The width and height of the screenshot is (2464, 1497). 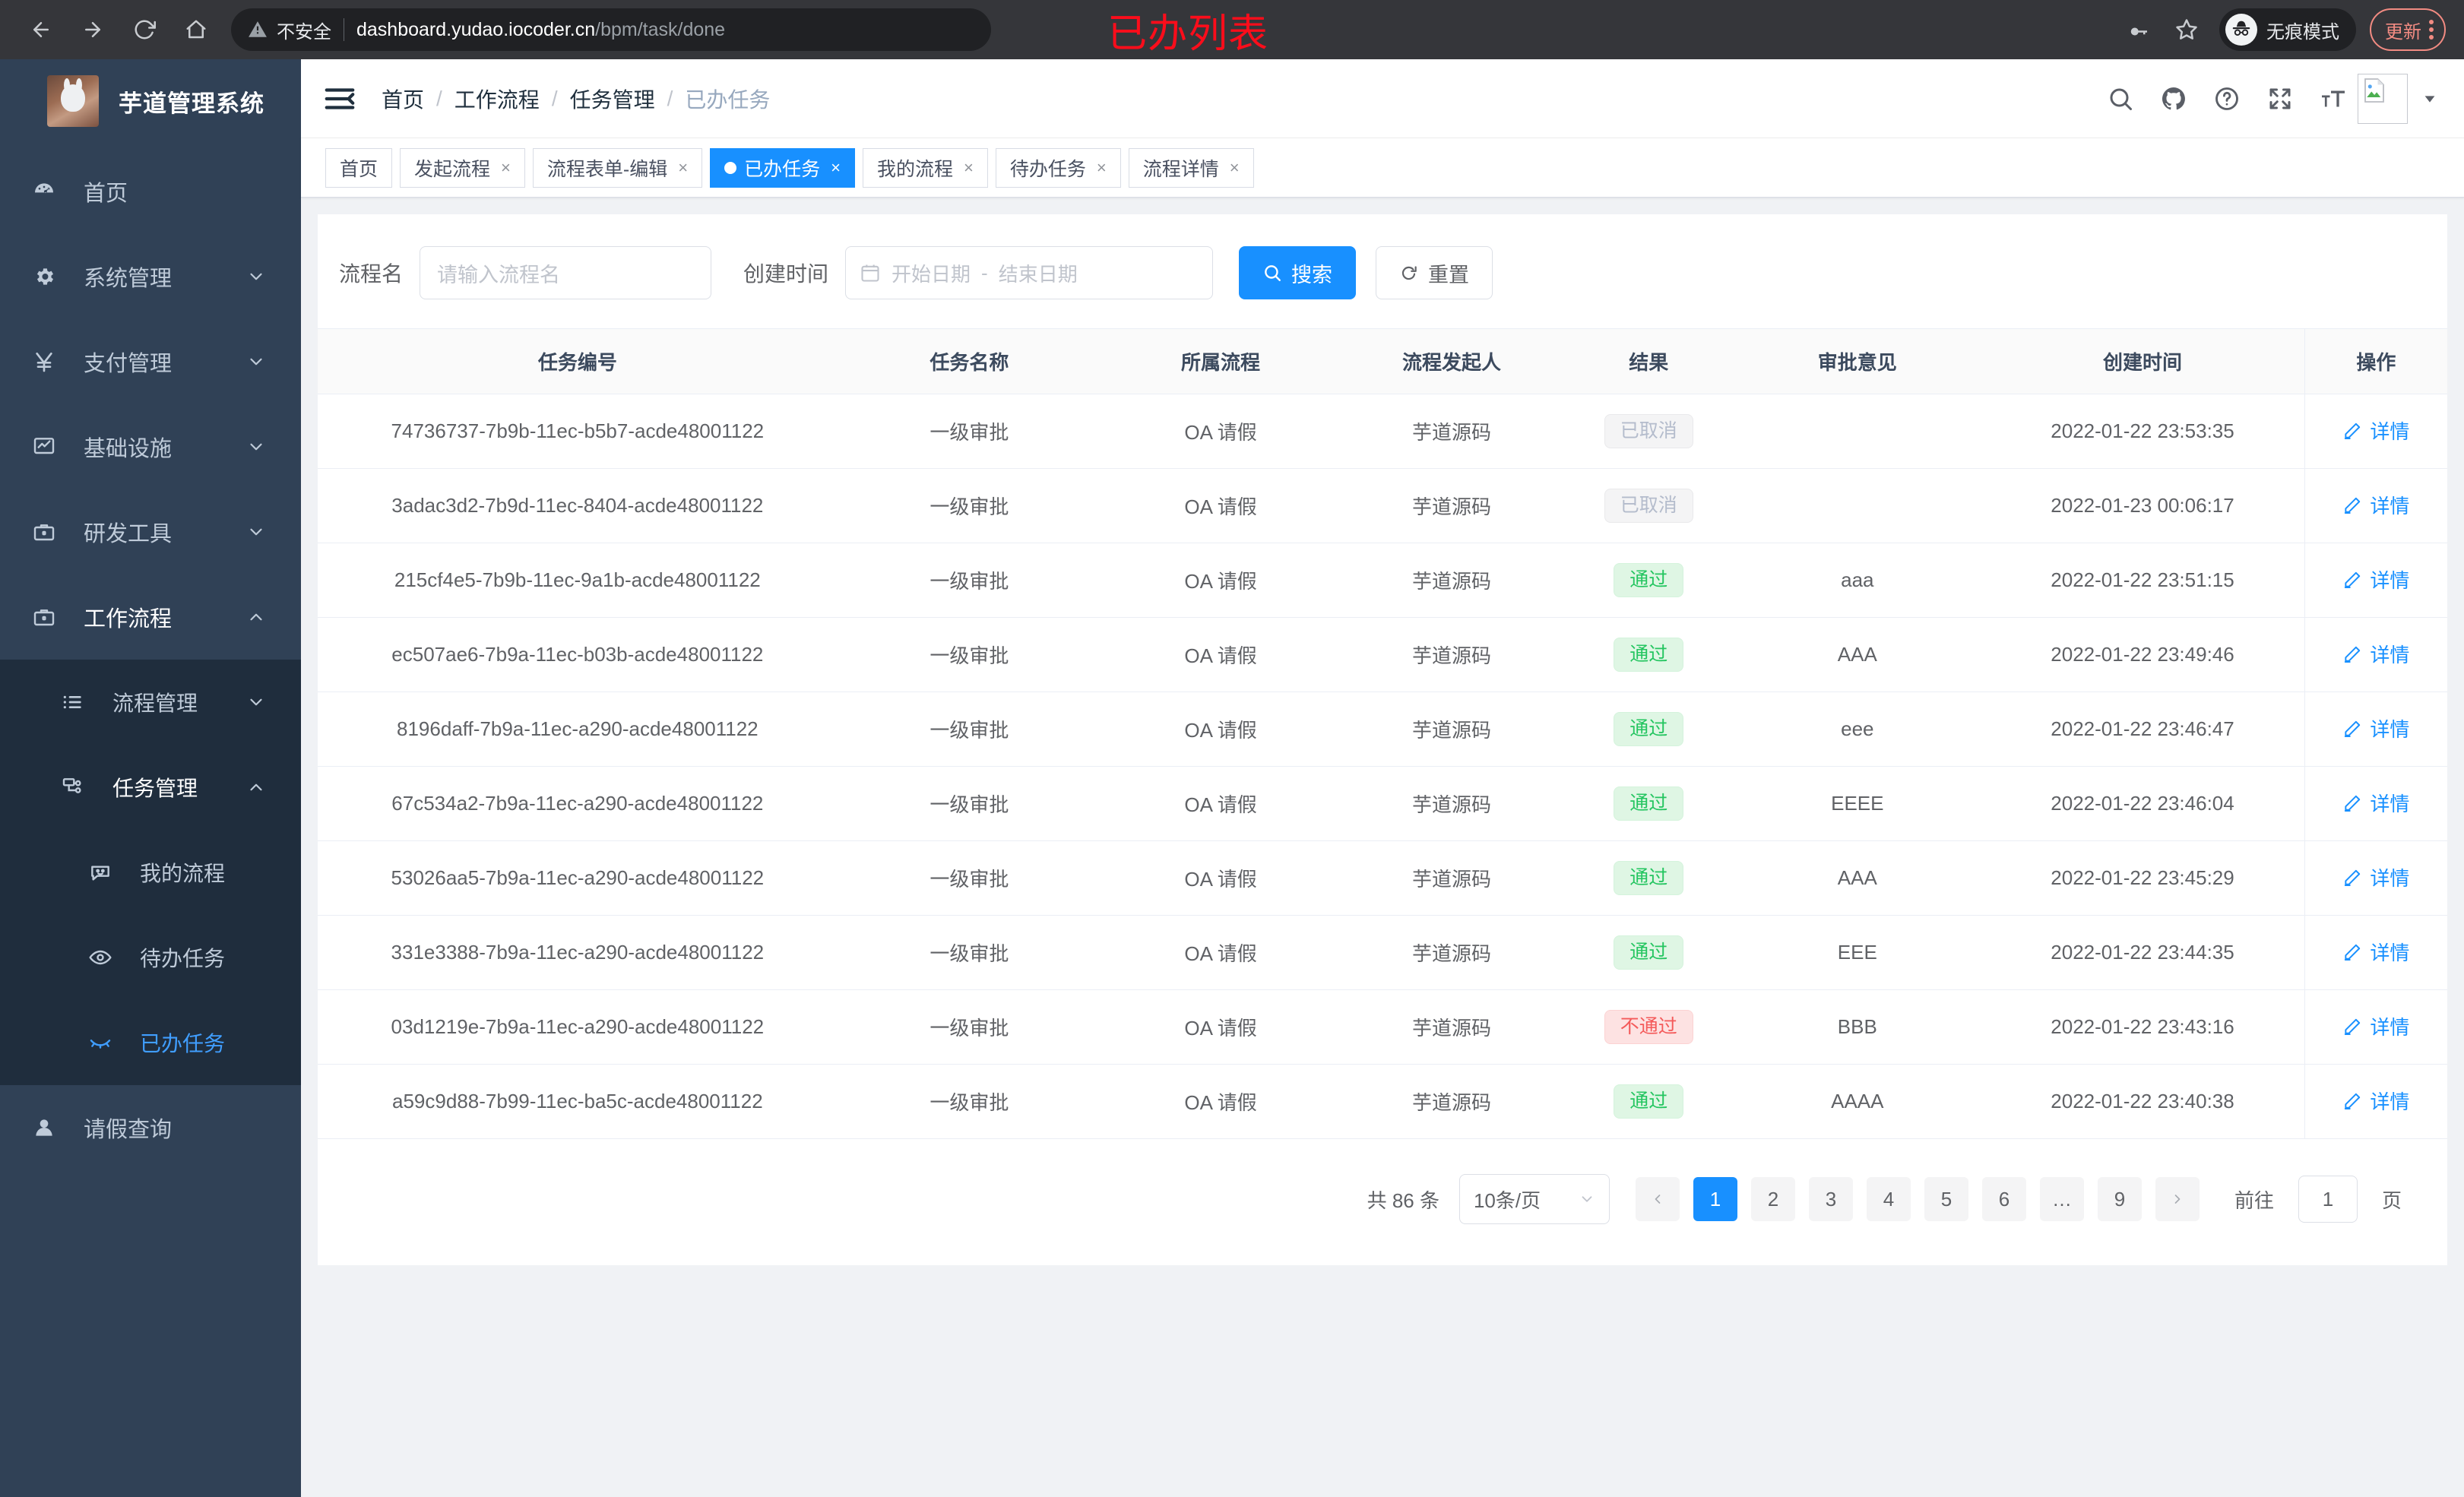 What do you see at coordinates (2187, 30) in the screenshot?
I see `star-icon` at bounding box center [2187, 30].